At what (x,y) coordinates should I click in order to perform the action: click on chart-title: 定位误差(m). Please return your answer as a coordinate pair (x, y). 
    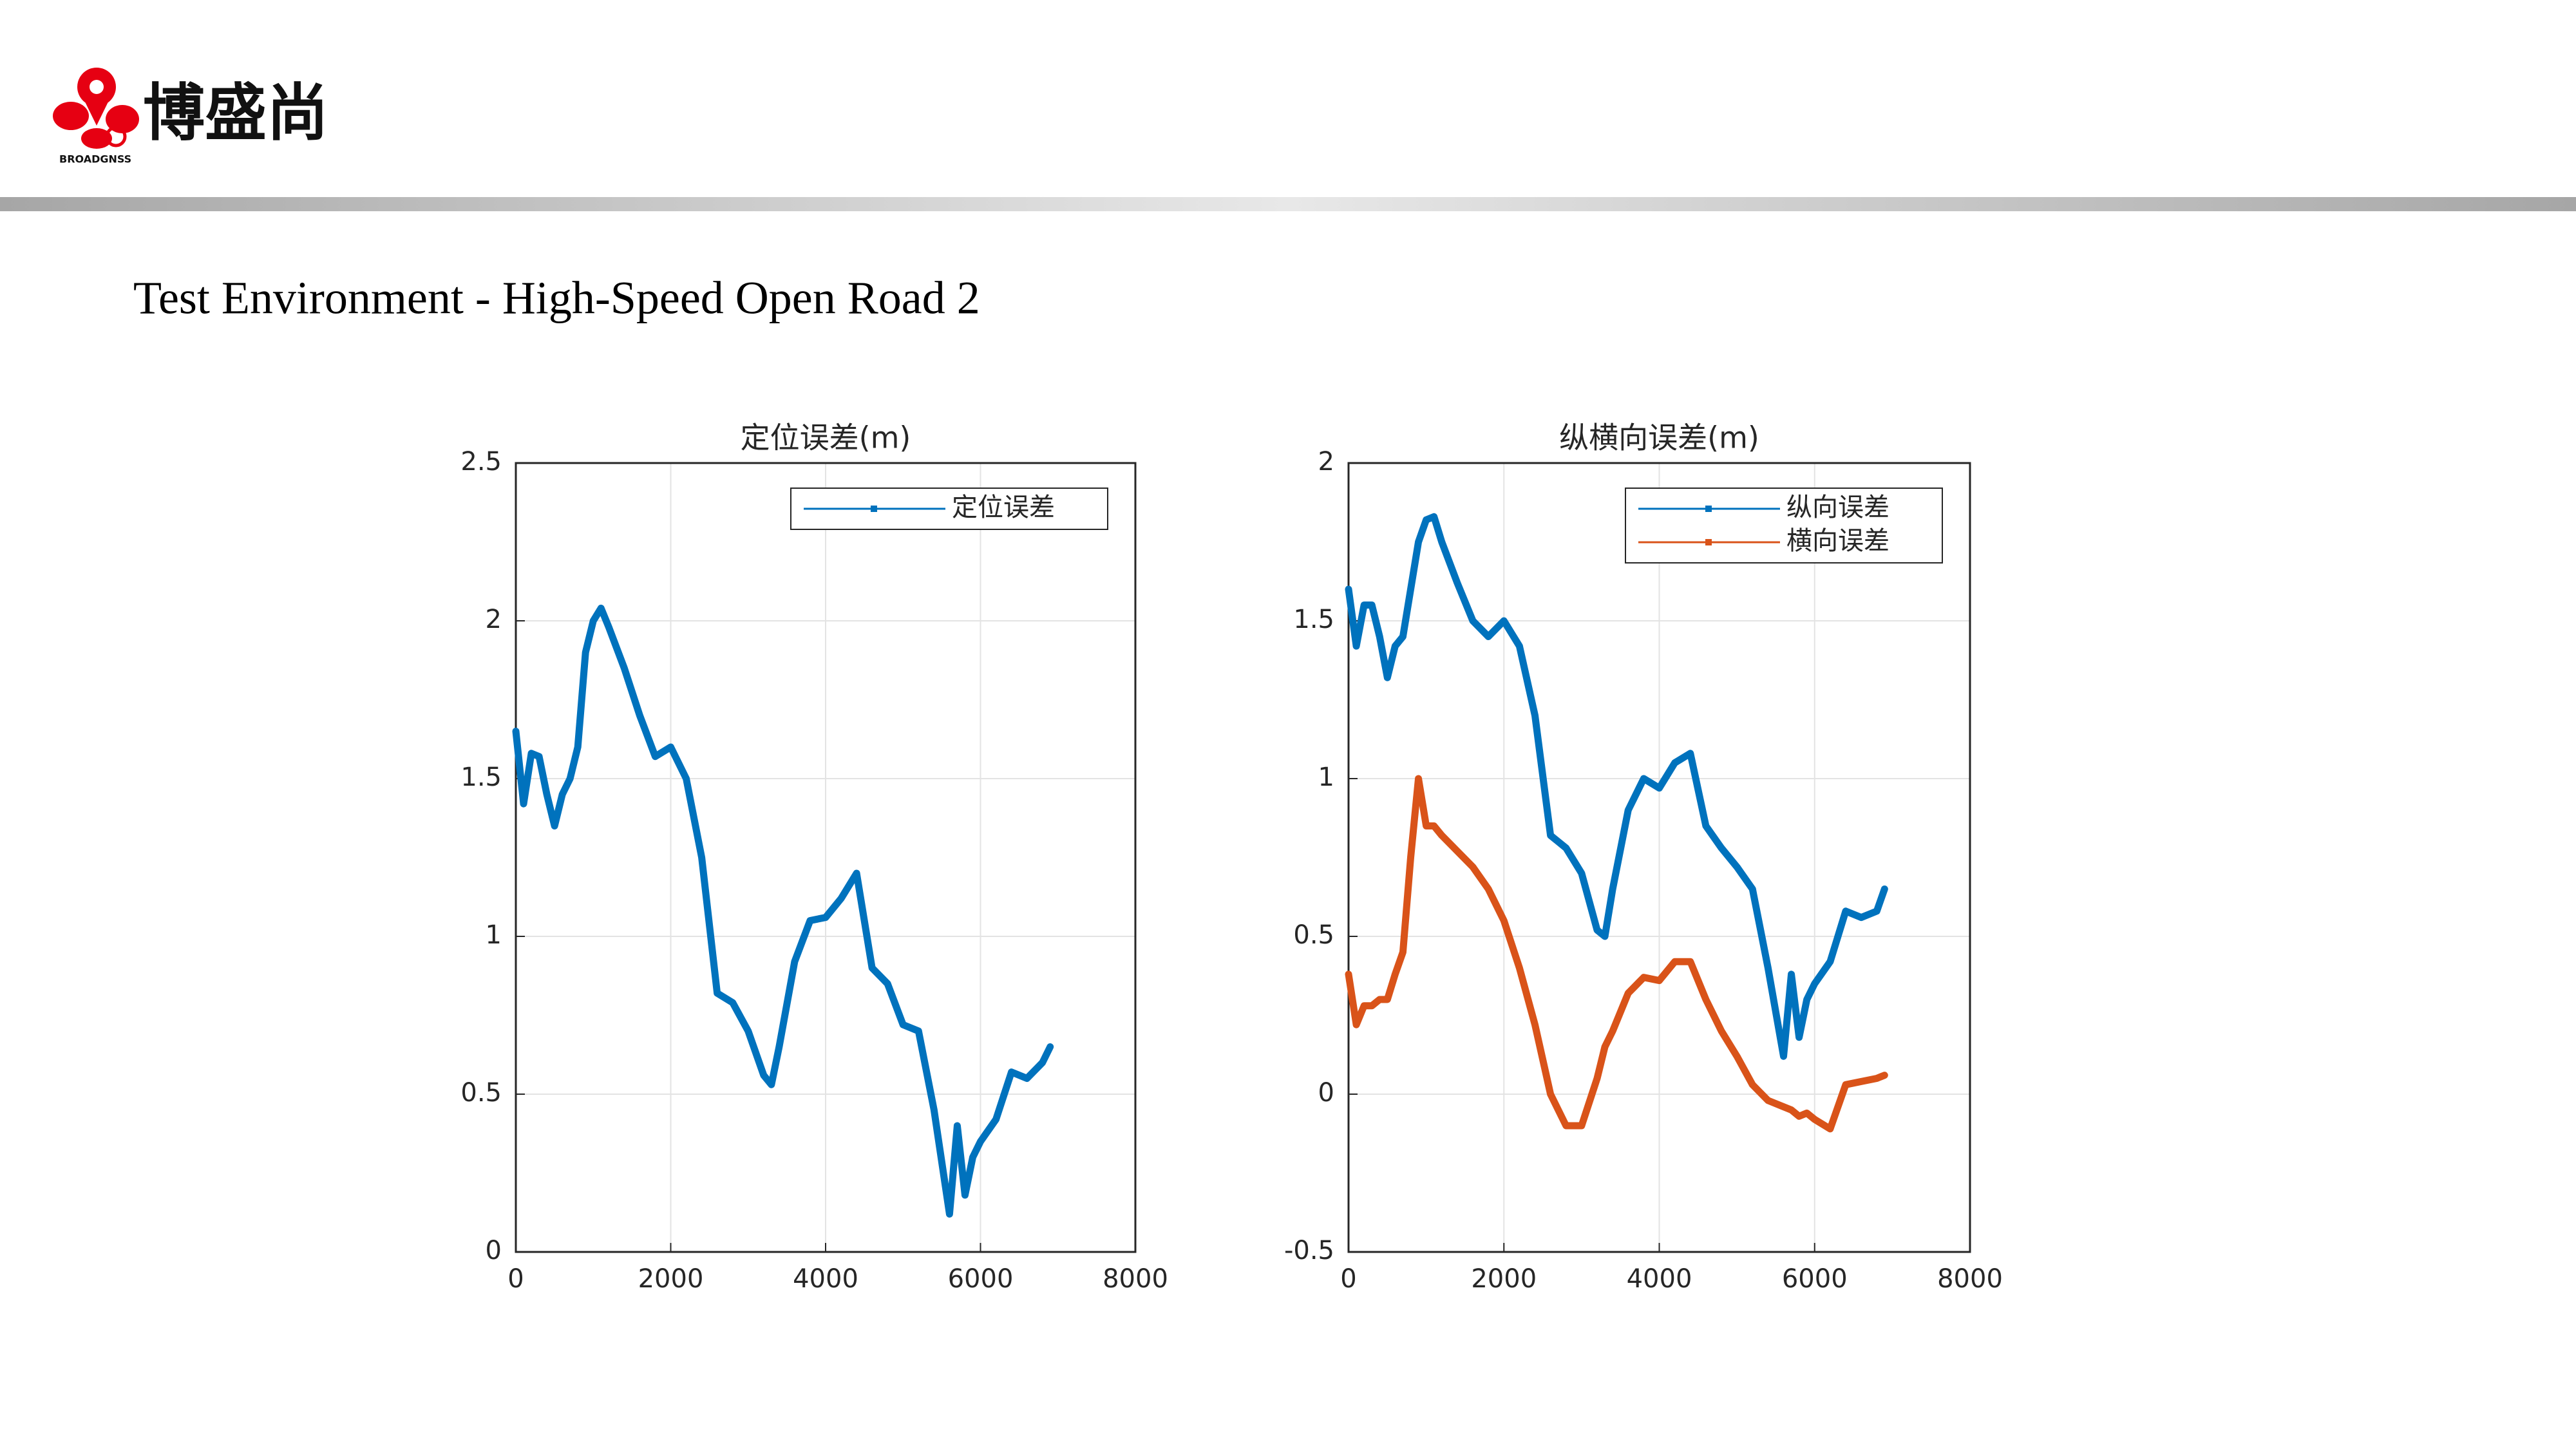
    Looking at the image, I should click on (826, 438).